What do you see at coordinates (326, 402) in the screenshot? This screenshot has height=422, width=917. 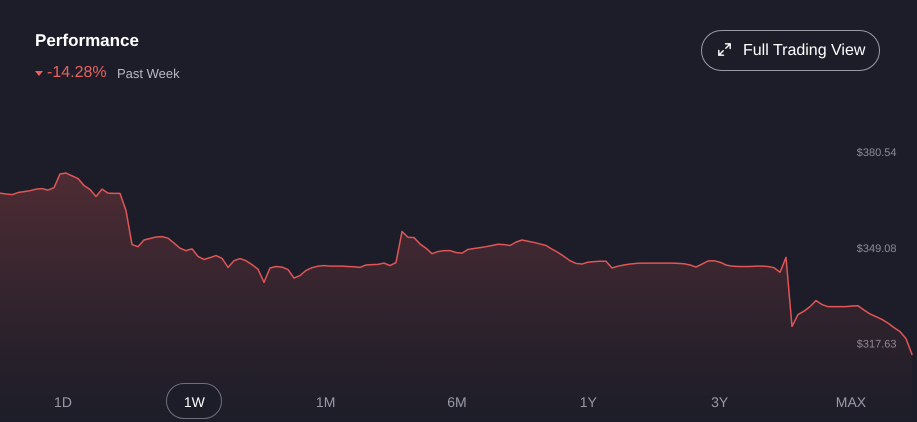 I see `annotation: 1M` at bounding box center [326, 402].